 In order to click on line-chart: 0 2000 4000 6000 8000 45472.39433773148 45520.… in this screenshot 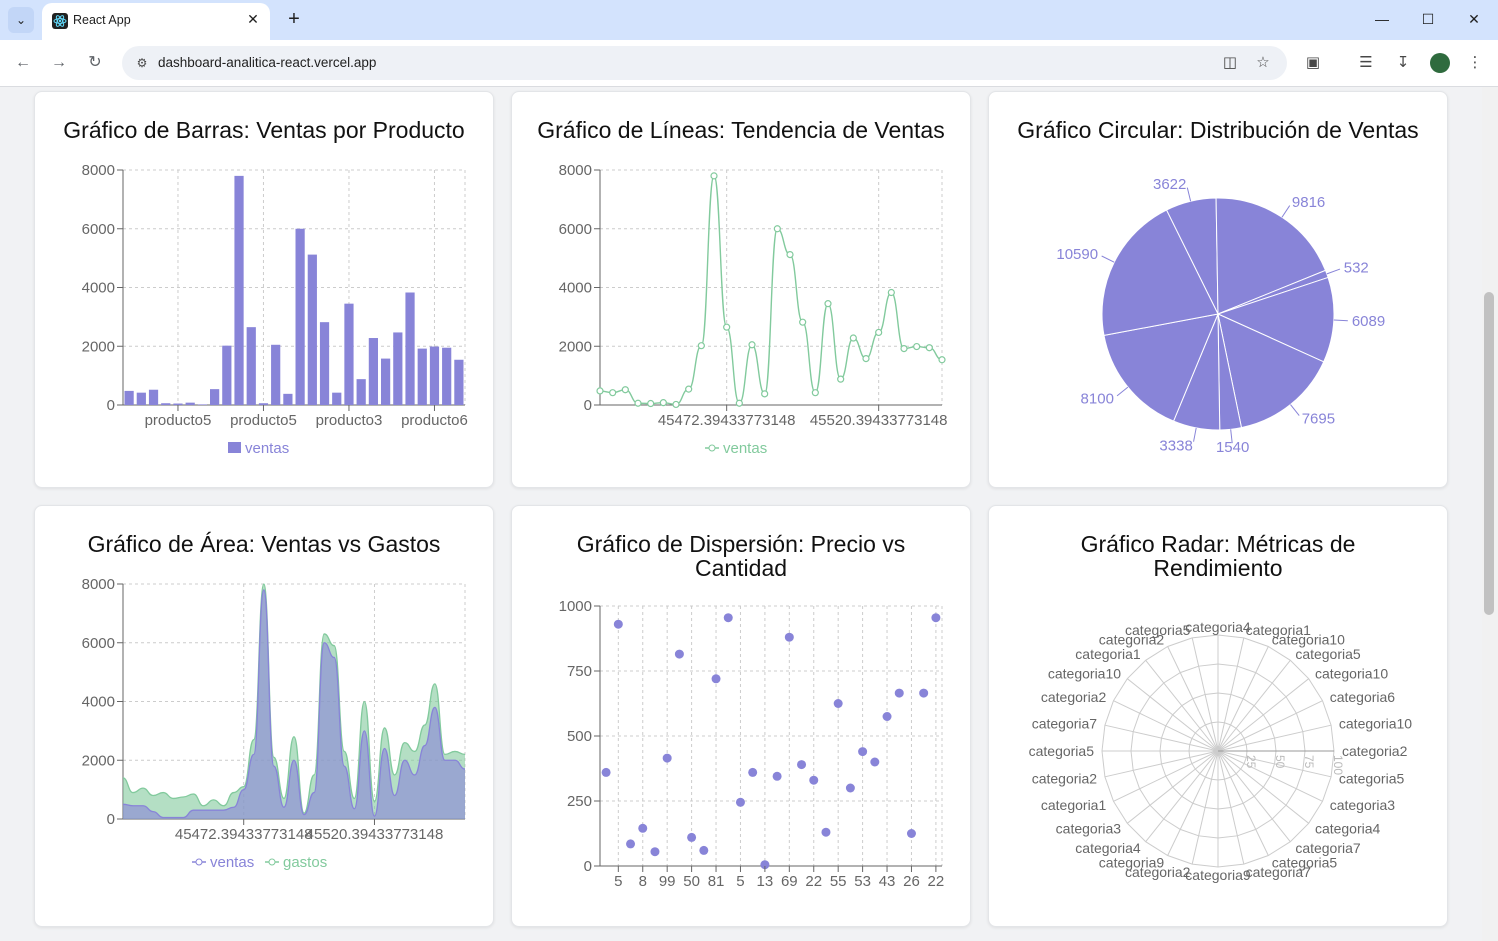, I will do `click(753, 309)`.